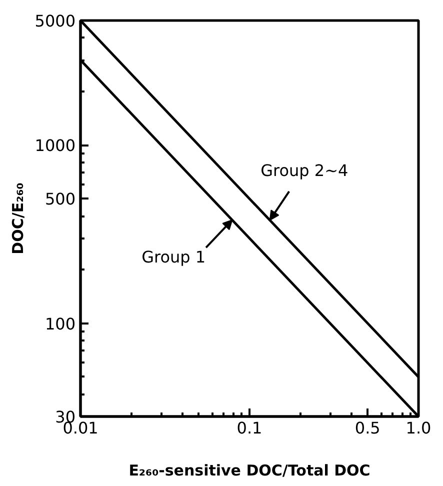 Image resolution: width=443 pixels, height=486 pixels. What do you see at coordinates (304, 170) in the screenshot?
I see `annotation: Group 2~4` at bounding box center [304, 170].